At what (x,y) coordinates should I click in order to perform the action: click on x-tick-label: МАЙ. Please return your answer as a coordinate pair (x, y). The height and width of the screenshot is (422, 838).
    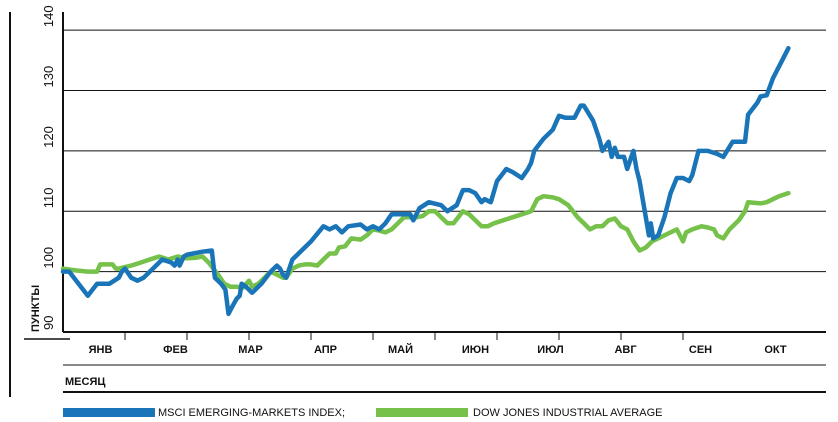
    Looking at the image, I should click on (400, 349).